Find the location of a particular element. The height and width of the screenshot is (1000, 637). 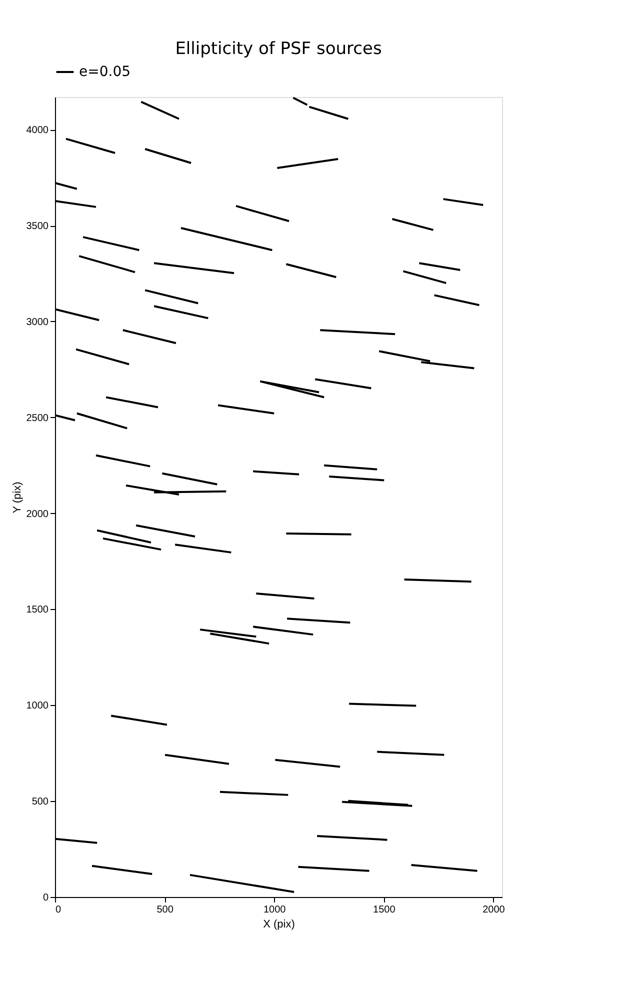

x-tick-label: 2000 is located at coordinates (494, 910).